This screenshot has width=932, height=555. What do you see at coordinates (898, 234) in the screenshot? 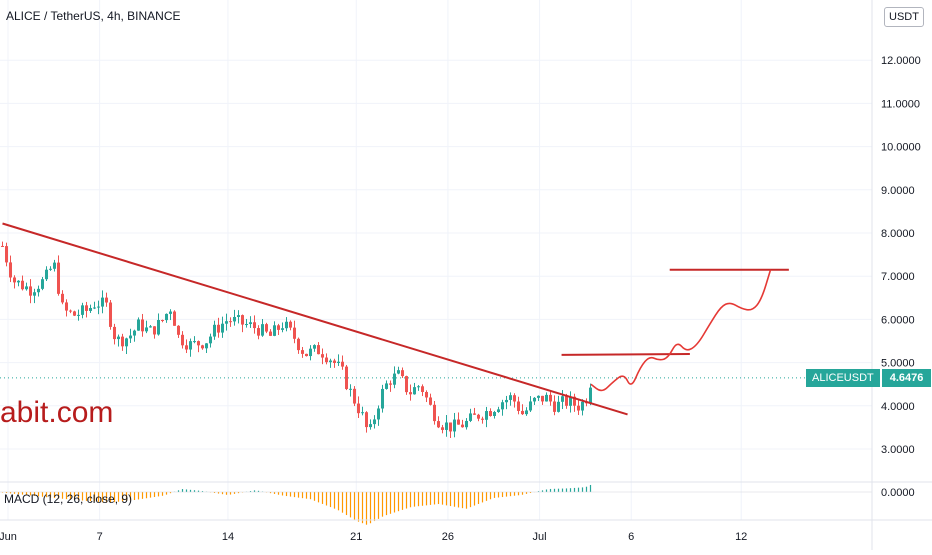
I see `y-tick-label: 8.0000` at bounding box center [898, 234].